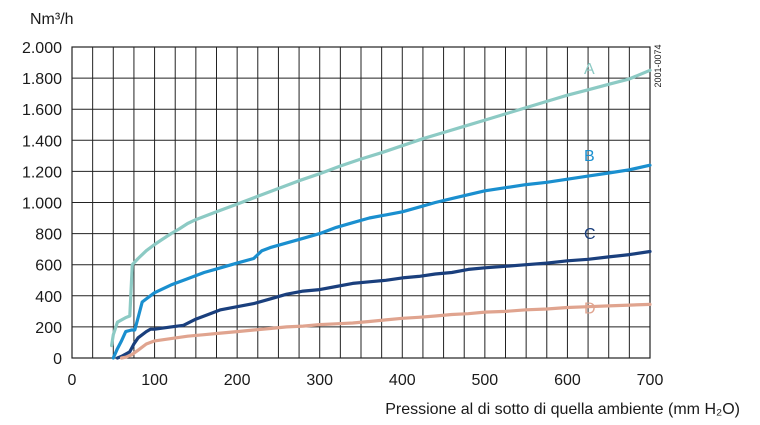 This screenshot has height=425, width=760. Describe the element at coordinates (590, 234) in the screenshot. I see `series-label-C: C` at that location.